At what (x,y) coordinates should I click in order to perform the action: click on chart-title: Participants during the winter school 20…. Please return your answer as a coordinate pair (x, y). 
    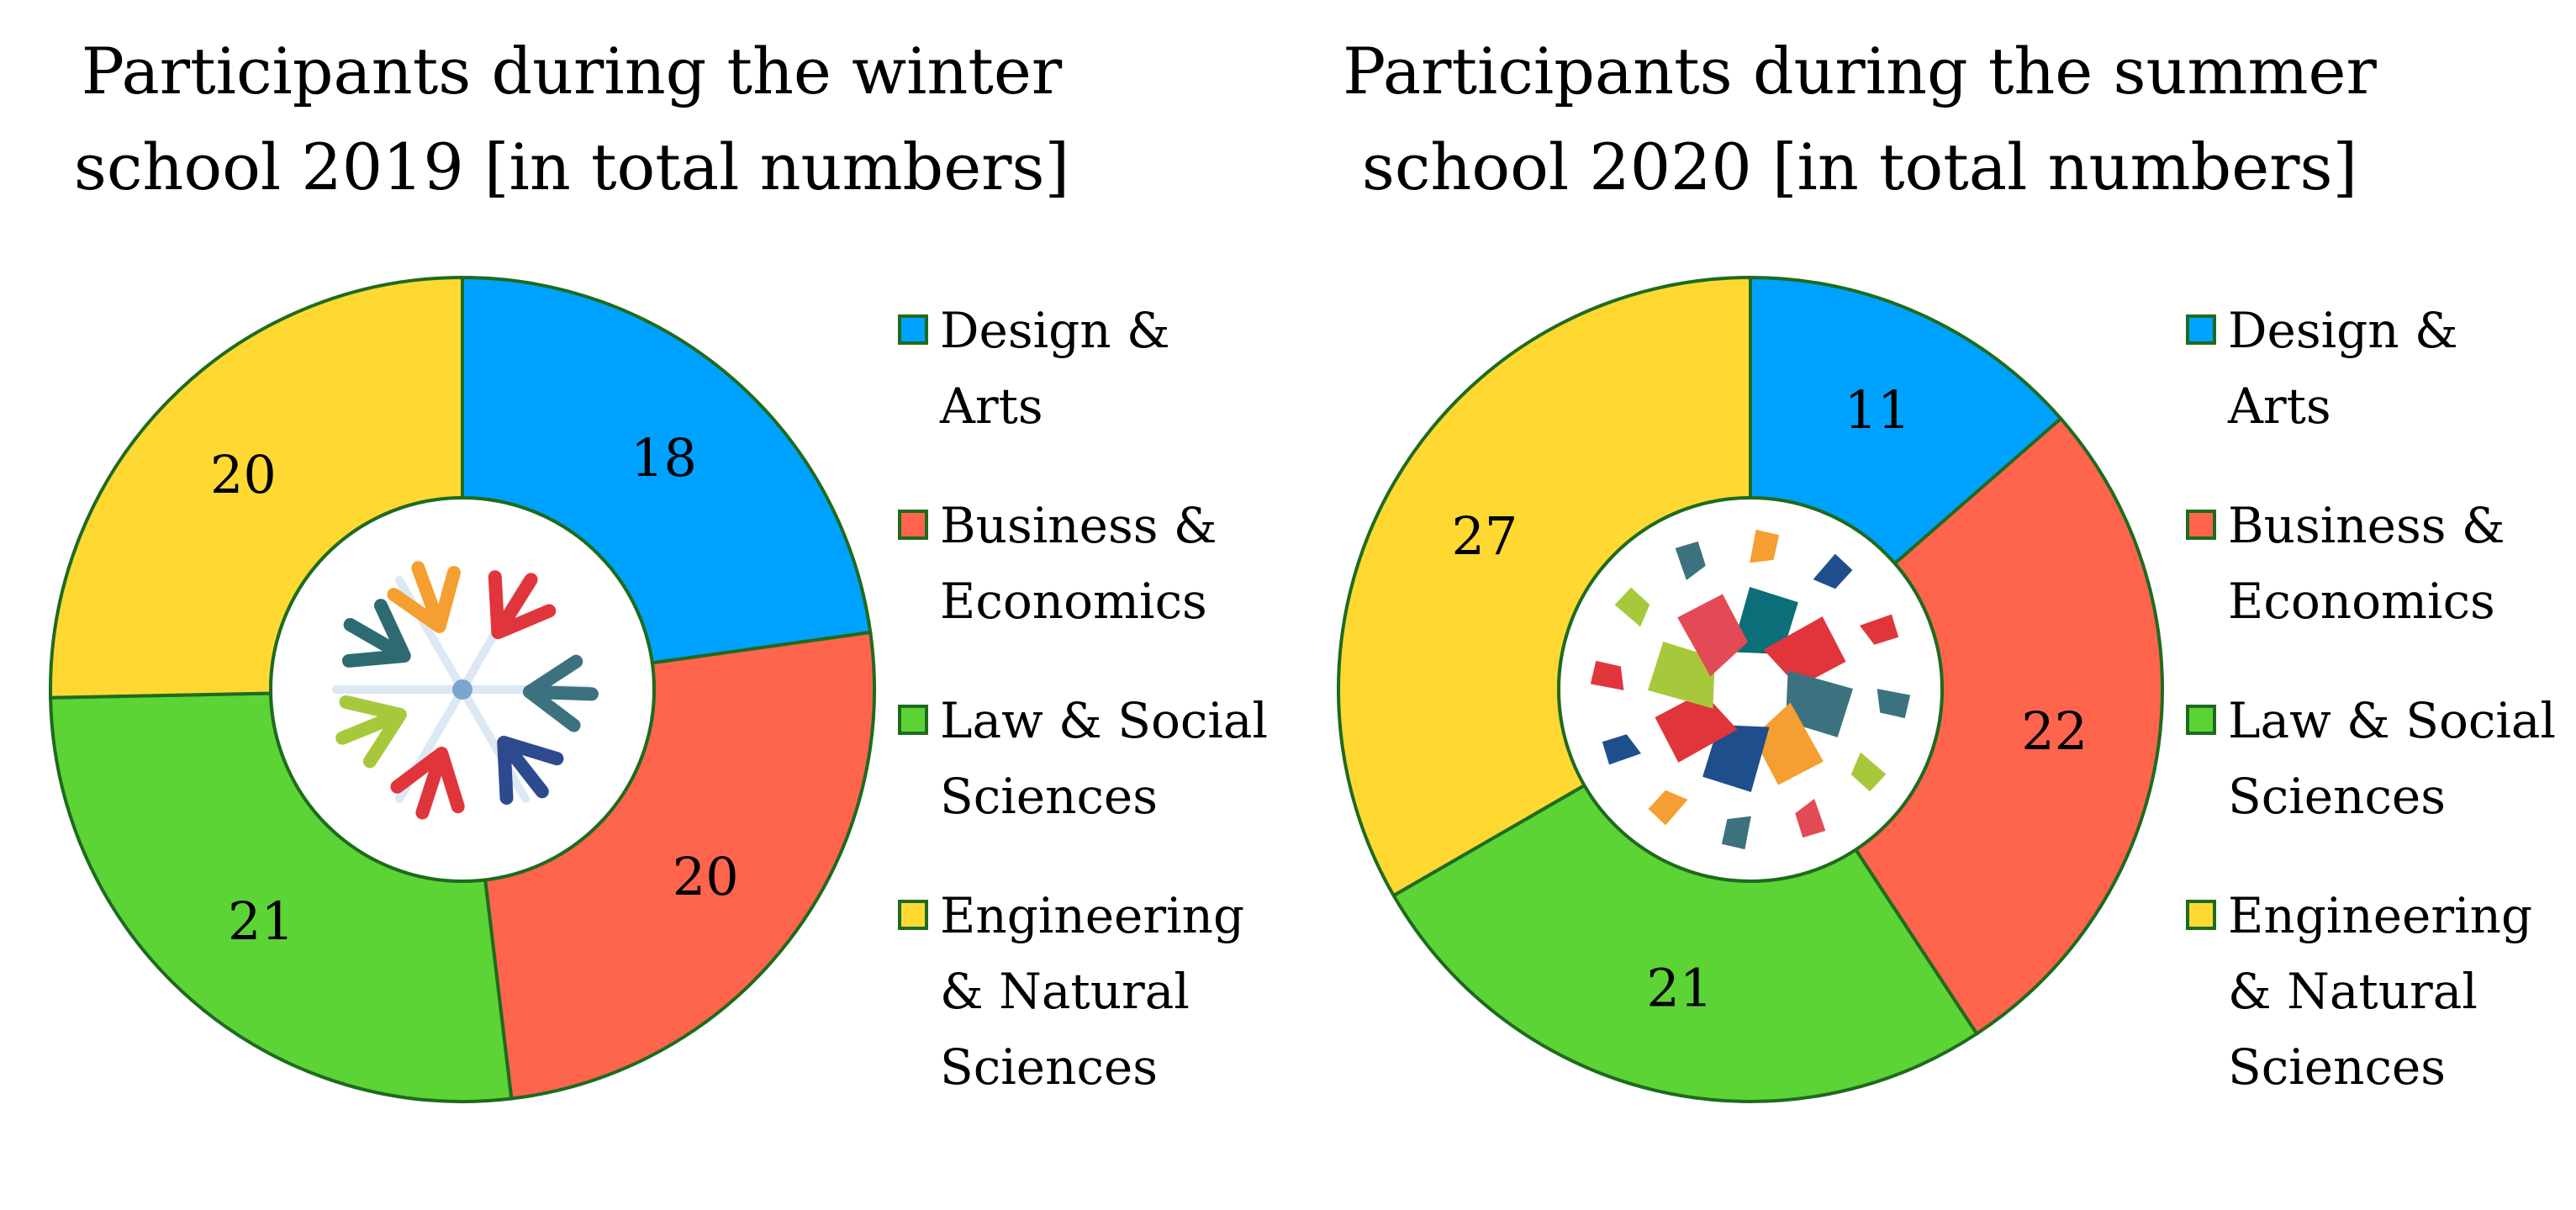
    Looking at the image, I should click on (571, 119).